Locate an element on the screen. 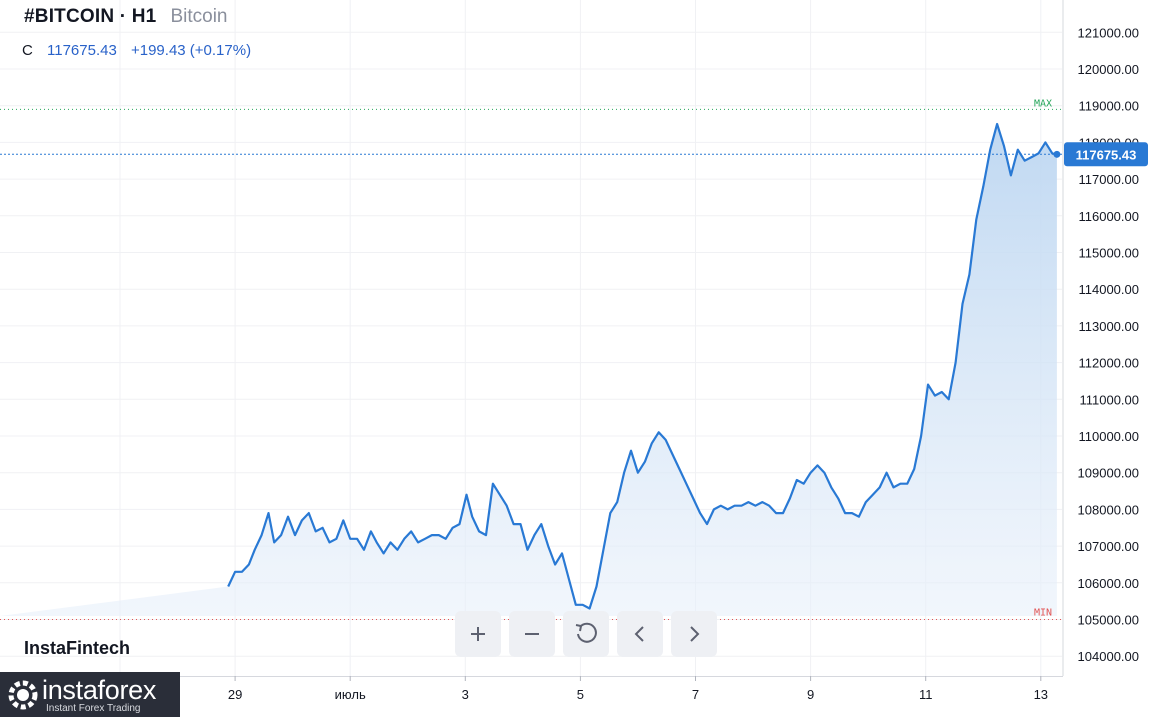 Image resolution: width=1149 pixels, height=717 pixels. minus-icon is located at coordinates (532, 634).